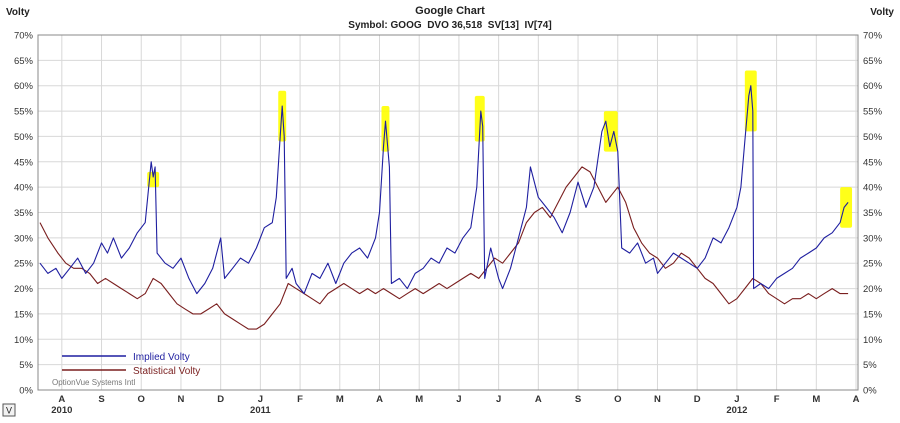 The height and width of the screenshot is (423, 900). Describe the element at coordinates (24, 86) in the screenshot. I see `y-tick-label-left: 60%` at that location.